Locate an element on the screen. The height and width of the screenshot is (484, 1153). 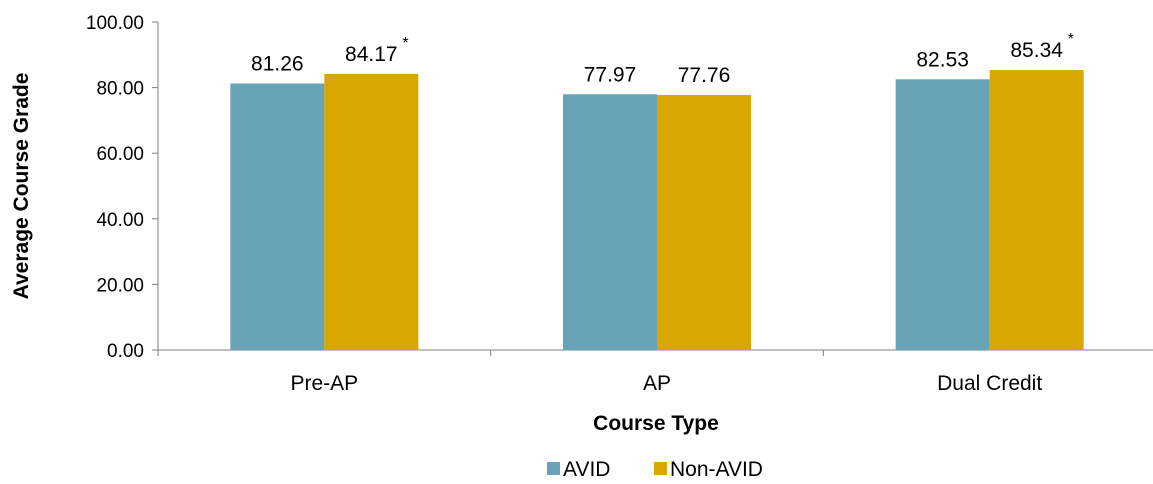
y-axis-title: Average Course Grade is located at coordinates (21, 186).